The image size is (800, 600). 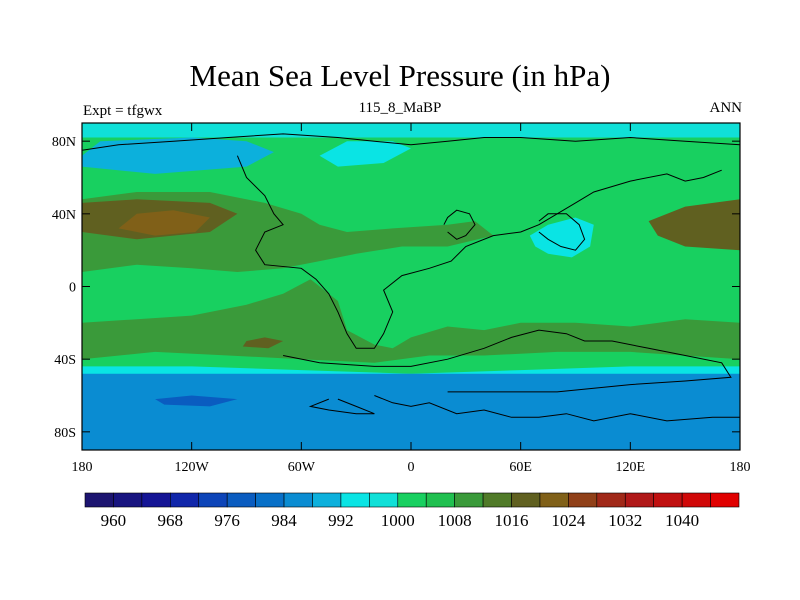 I want to click on period-label: 115_8_MaBP, so click(x=400, y=108).